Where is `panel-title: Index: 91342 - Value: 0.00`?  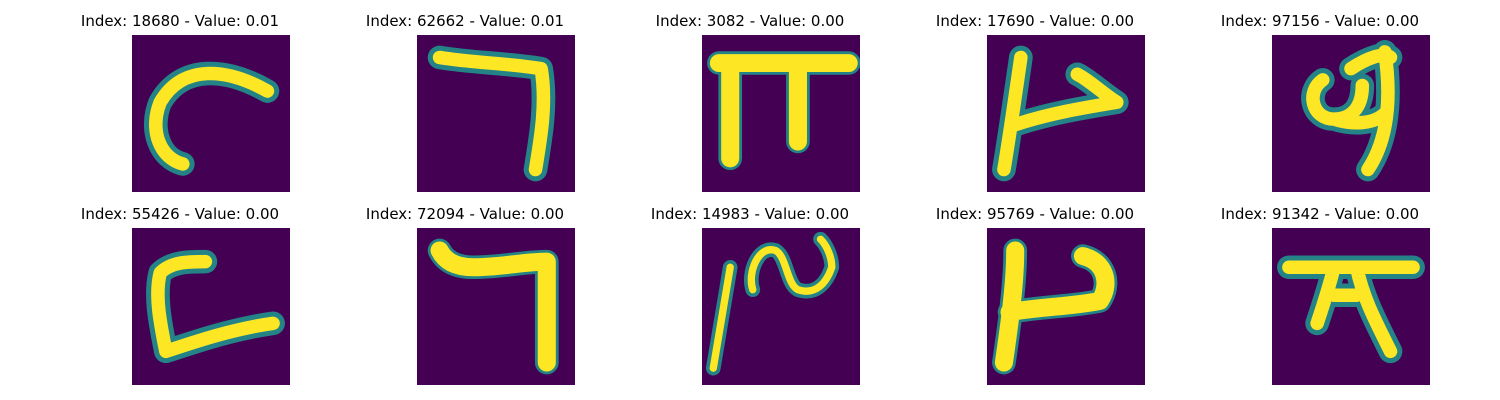
panel-title: Index: 91342 - Value: 0.00 is located at coordinates (1320, 214).